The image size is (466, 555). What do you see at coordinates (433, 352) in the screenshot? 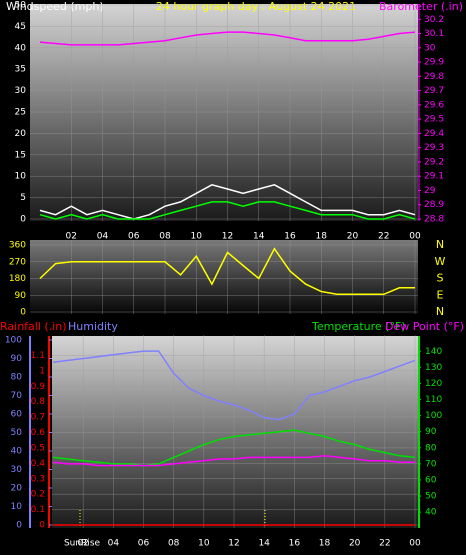
I see `y-tick-label: 140` at bounding box center [433, 352].